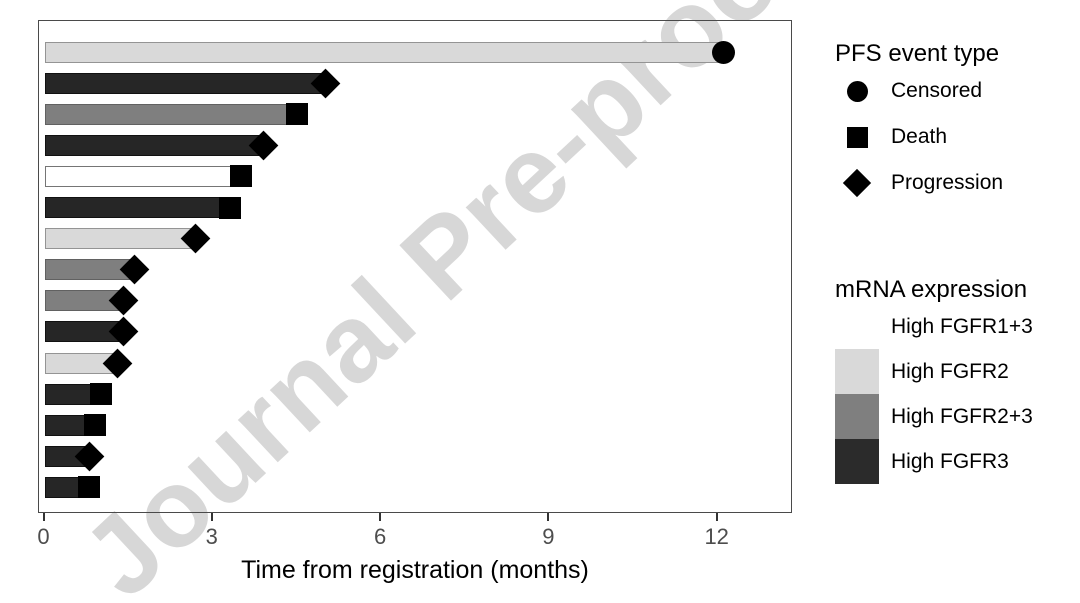  I want to click on legend-item-fgfr3: High FGFR3, so click(934, 461).